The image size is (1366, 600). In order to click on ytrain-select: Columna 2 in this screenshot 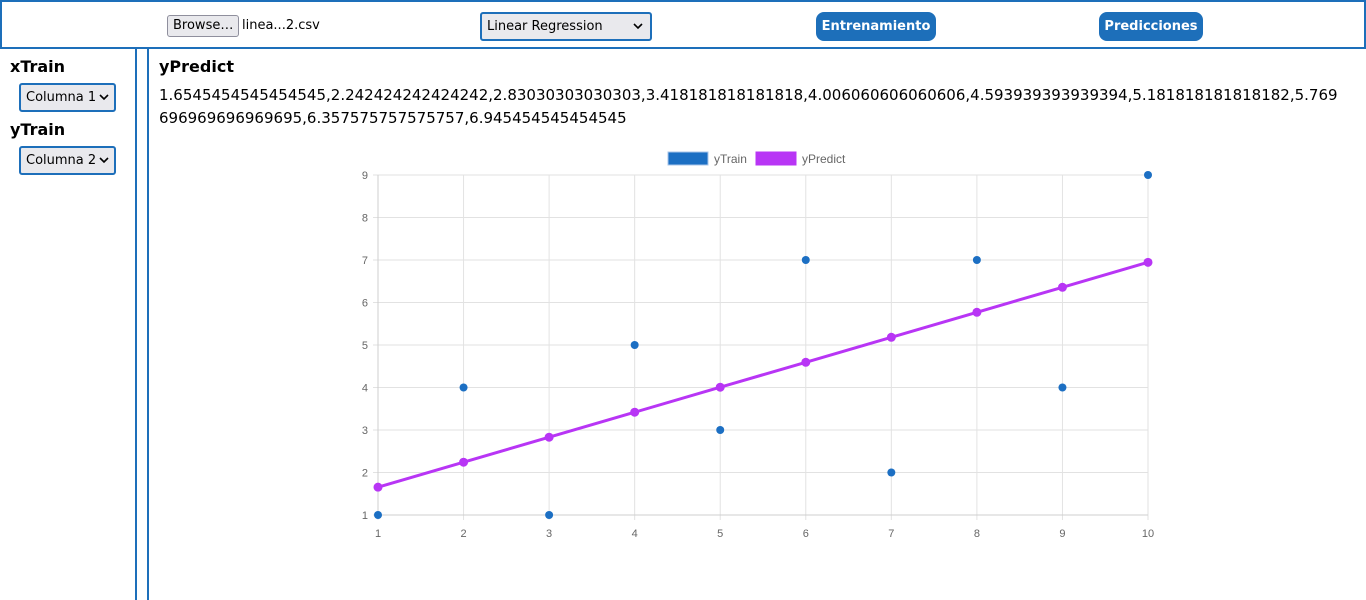, I will do `click(67, 160)`.